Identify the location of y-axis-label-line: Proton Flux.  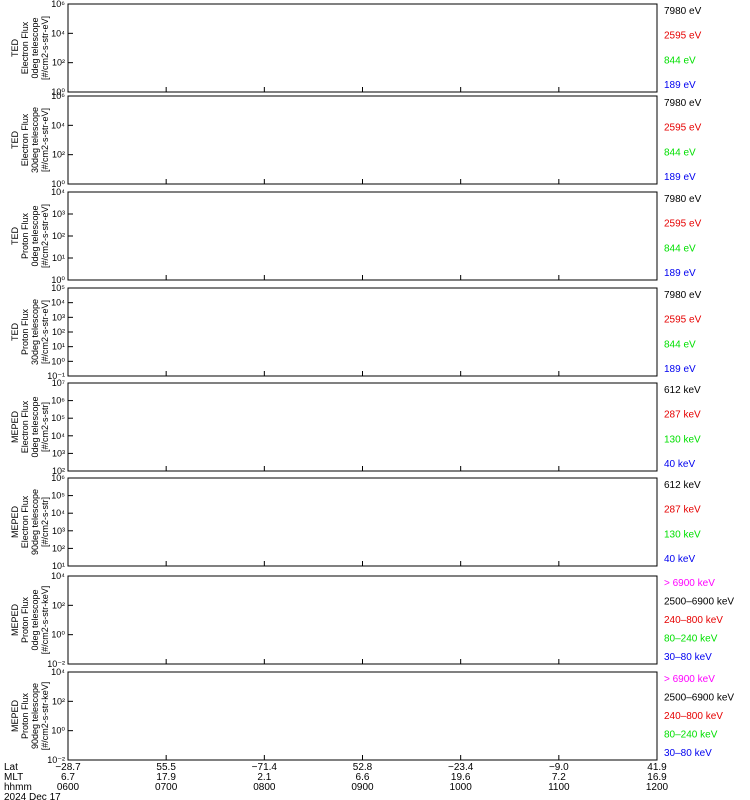
(25, 331).